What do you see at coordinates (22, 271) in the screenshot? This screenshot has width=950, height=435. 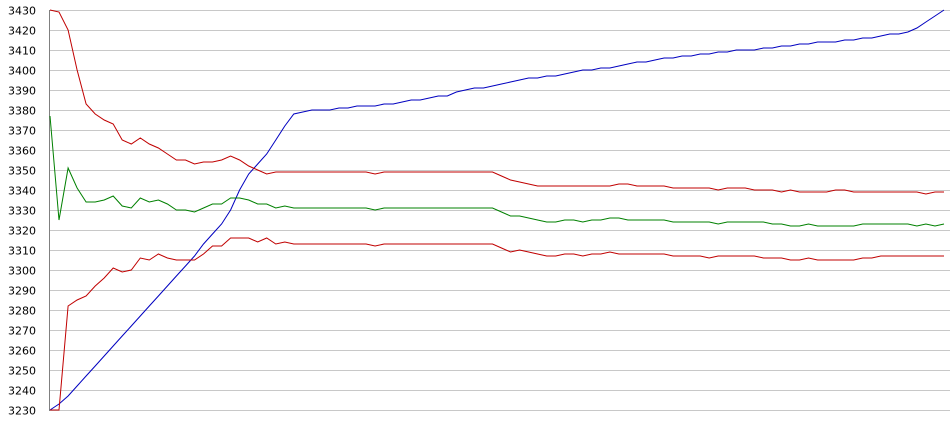 I see `y-tick-label: 3300` at bounding box center [22, 271].